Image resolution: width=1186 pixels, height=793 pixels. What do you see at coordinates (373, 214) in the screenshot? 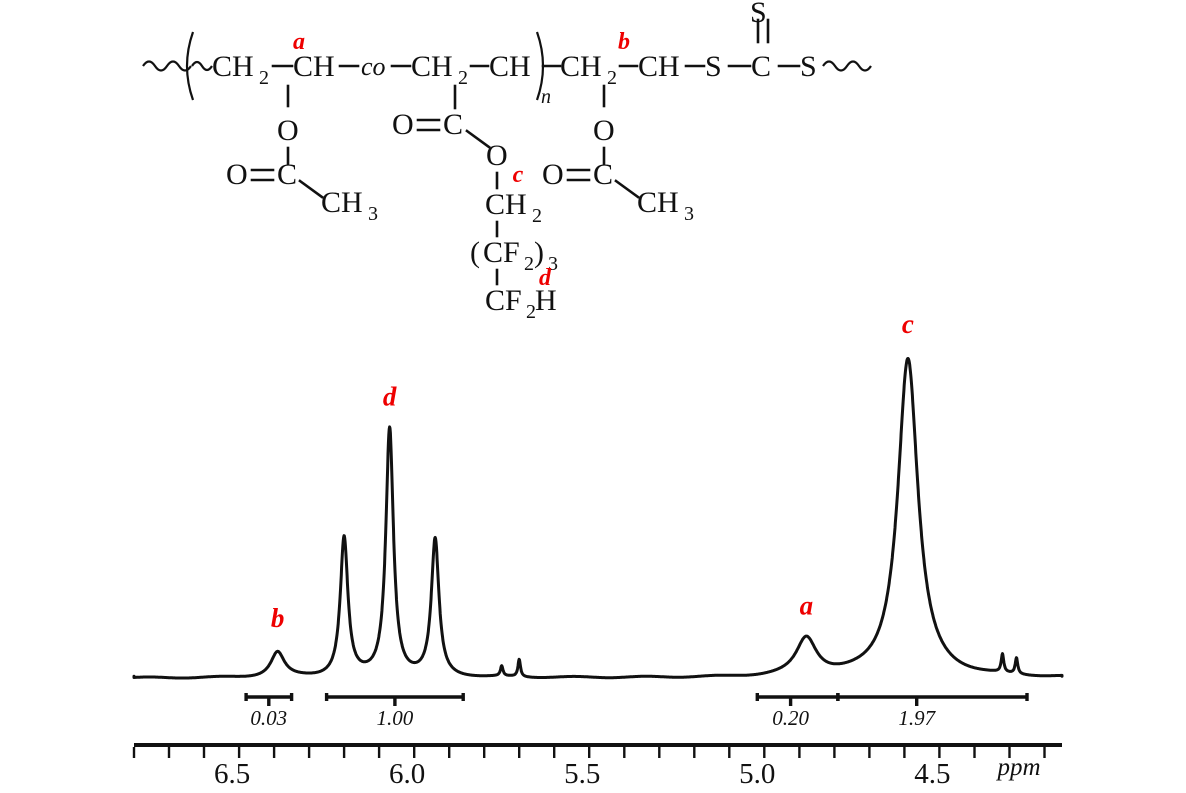
I see `atom-ch3-left-subscript: 3` at bounding box center [373, 214].